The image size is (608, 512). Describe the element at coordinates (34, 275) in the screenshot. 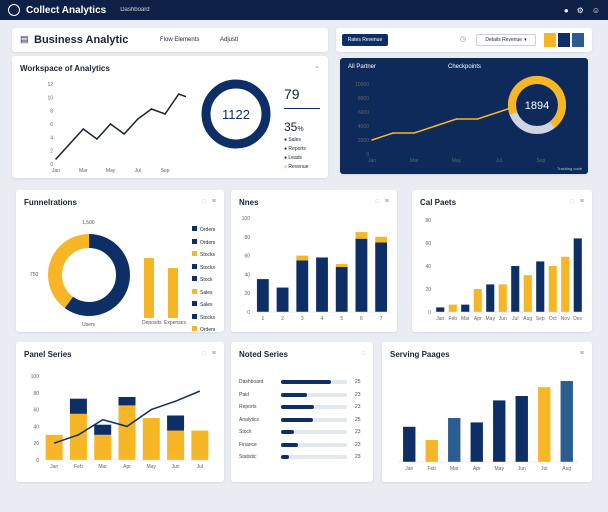

I see `funnel-left-label: 750` at that location.